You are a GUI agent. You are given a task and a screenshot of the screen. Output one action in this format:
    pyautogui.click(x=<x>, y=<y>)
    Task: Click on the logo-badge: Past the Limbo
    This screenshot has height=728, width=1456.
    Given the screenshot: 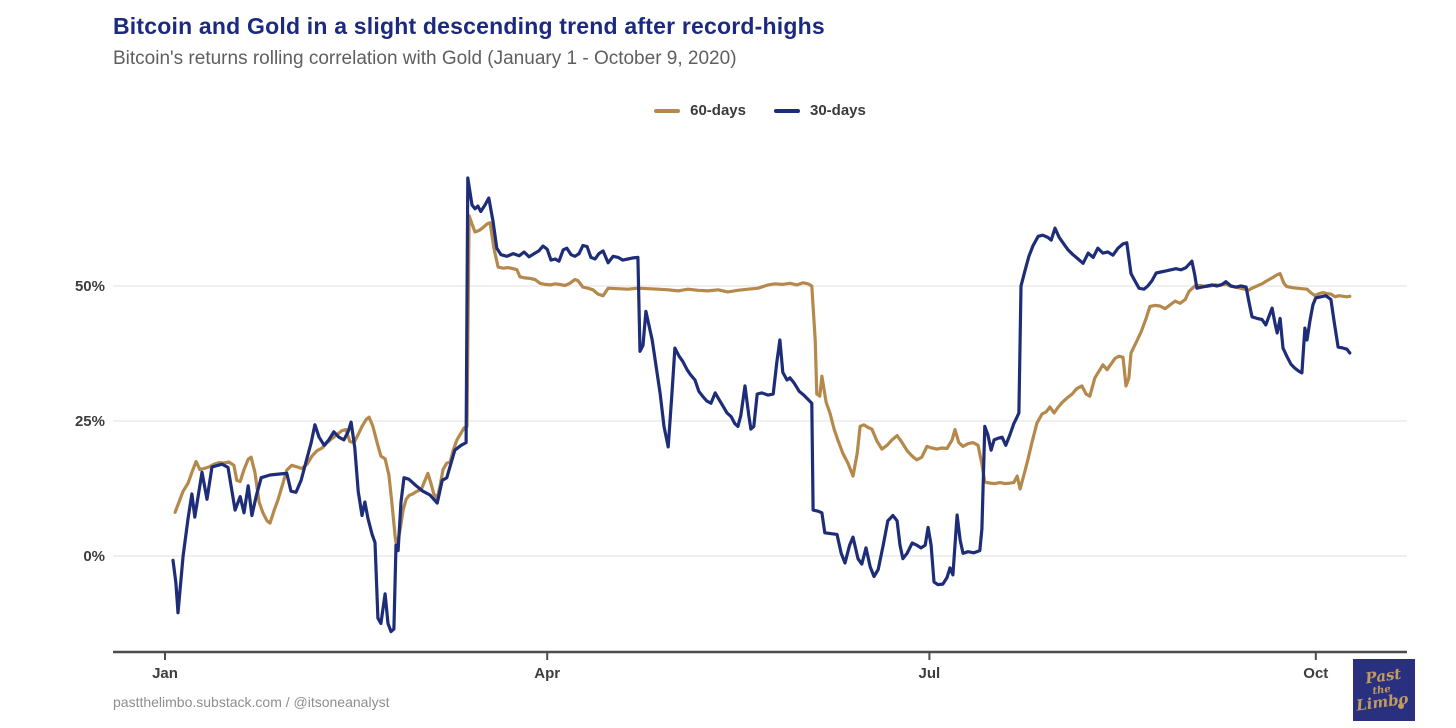 What is the action you would take?
    pyautogui.click(x=1384, y=690)
    